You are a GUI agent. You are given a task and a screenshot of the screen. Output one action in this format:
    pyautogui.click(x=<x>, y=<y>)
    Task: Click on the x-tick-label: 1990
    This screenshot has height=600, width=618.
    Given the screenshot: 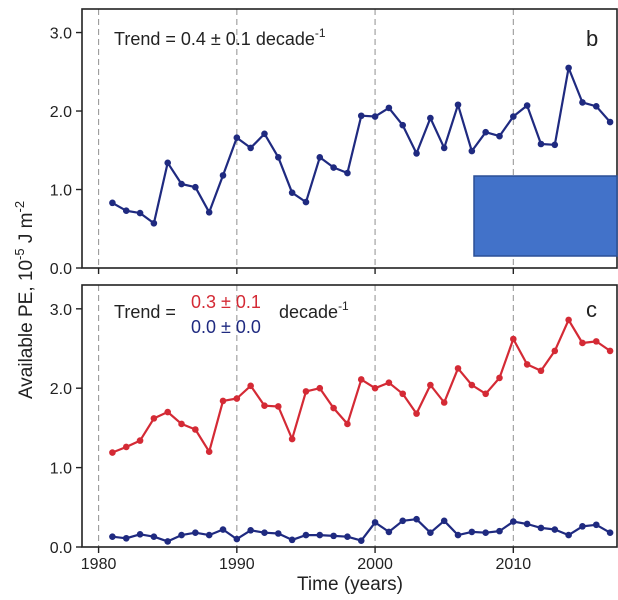 What is the action you would take?
    pyautogui.click(x=237, y=564)
    